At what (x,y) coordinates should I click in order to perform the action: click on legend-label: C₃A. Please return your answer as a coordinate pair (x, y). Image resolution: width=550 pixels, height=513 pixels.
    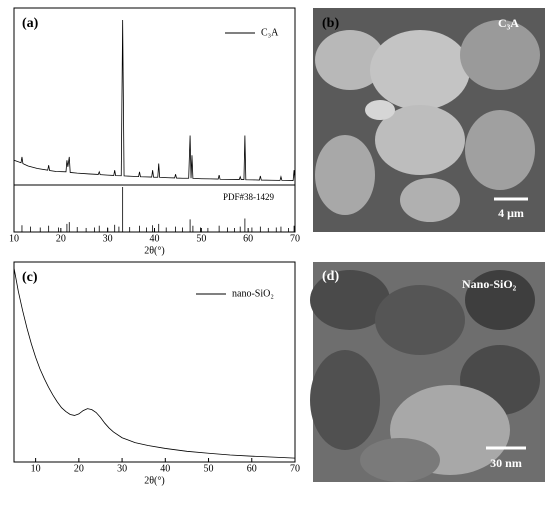
    Looking at the image, I should click on (270, 32).